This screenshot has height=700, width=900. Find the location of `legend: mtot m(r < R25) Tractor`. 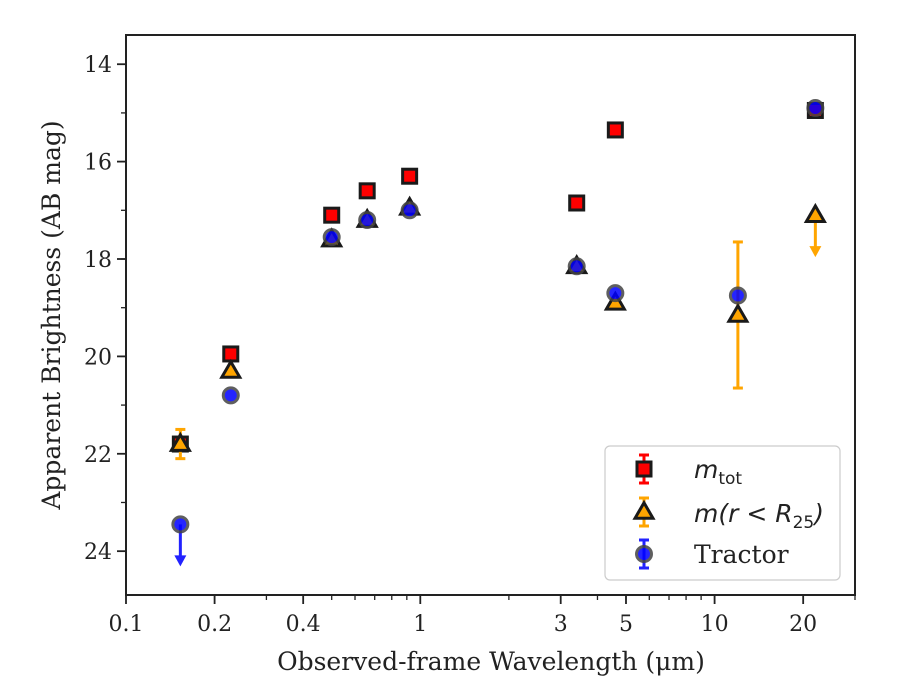

legend: mtot m(r < R25) Tractor is located at coordinates (722, 513).